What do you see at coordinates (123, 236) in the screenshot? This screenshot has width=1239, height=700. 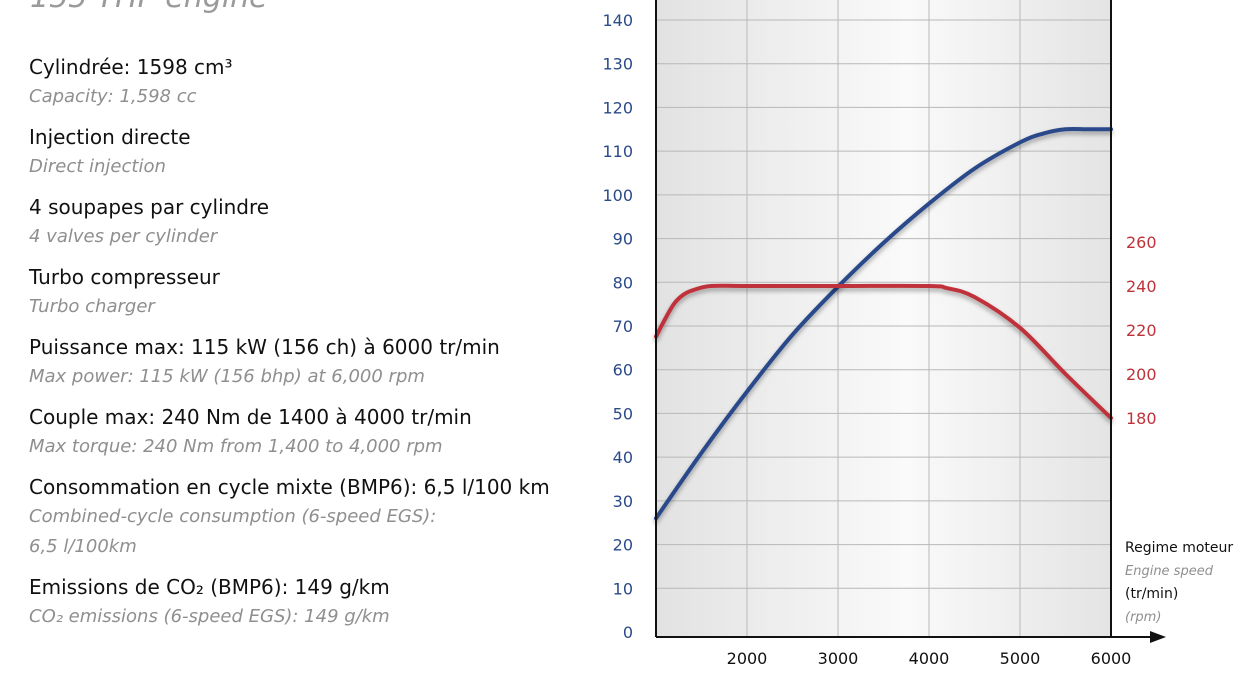 I see `spec-label-en: 4 valves per cylinder` at bounding box center [123, 236].